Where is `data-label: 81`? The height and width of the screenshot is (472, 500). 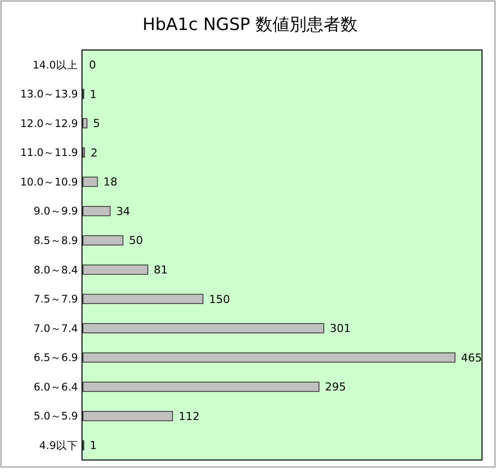 data-label: 81 is located at coordinates (161, 269).